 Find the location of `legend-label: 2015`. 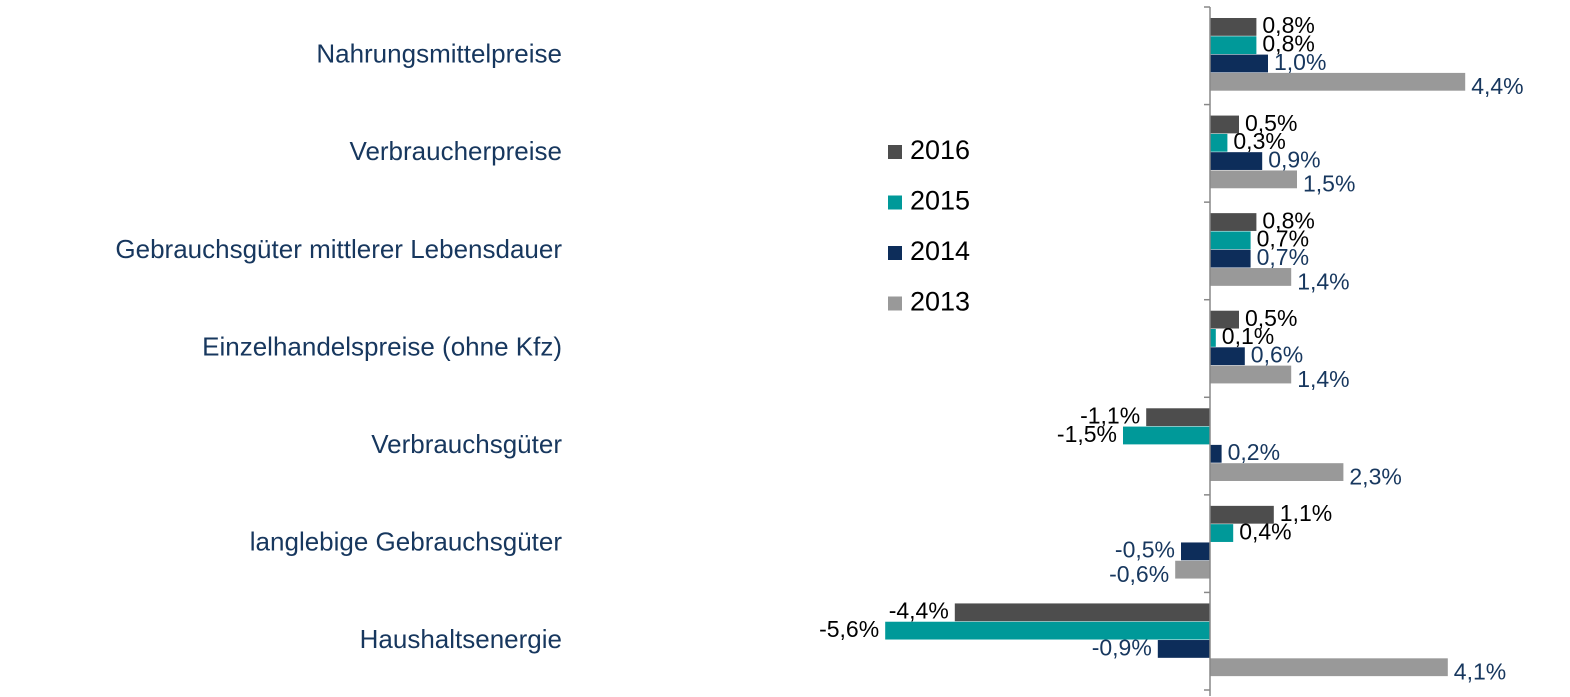

legend-label: 2015 is located at coordinates (940, 201).